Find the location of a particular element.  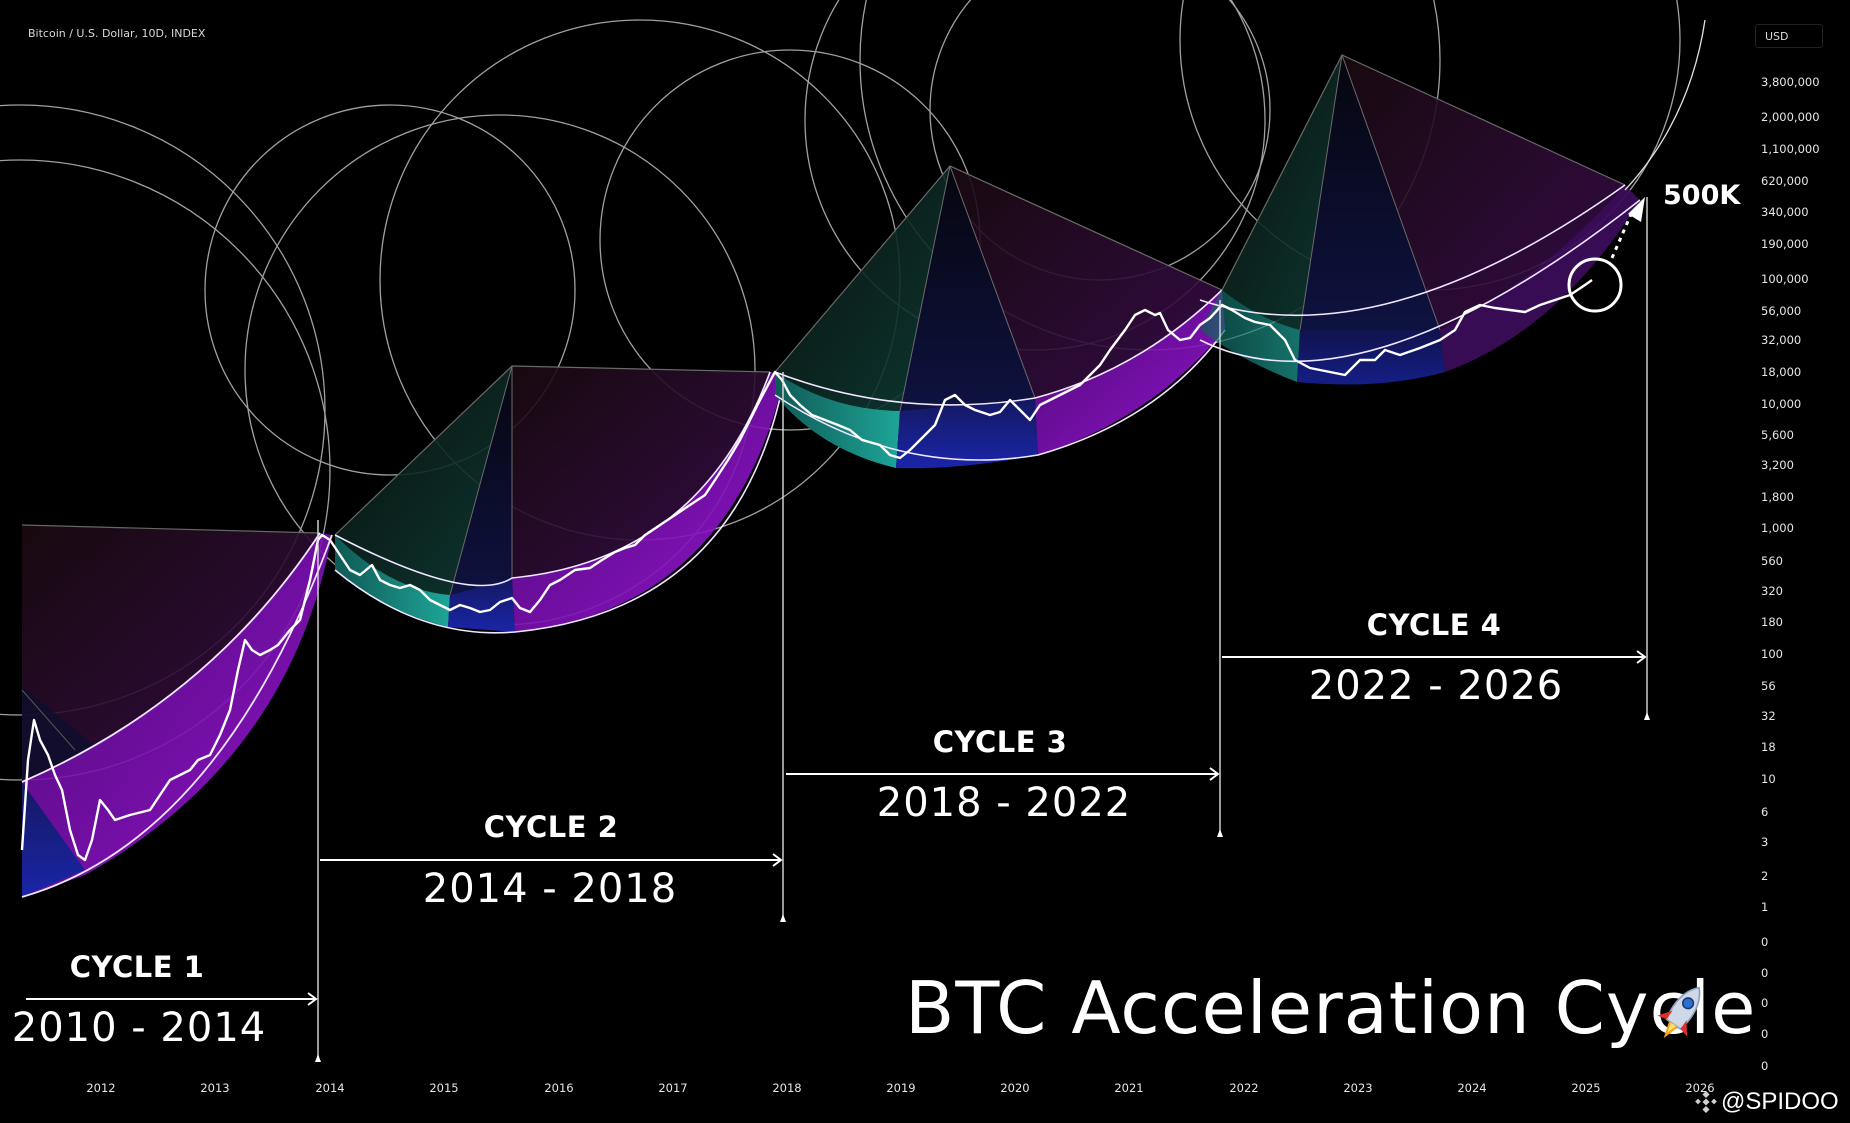

cycle-4-years: 2022 - 2026 is located at coordinates (1436, 686).